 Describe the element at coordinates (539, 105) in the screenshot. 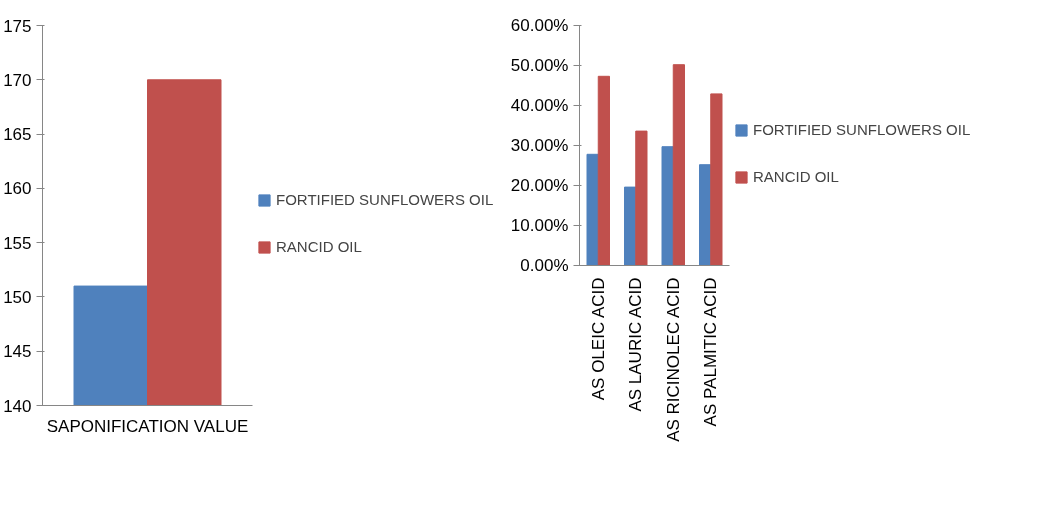

I see `y-tick-label: 40.00%` at that location.